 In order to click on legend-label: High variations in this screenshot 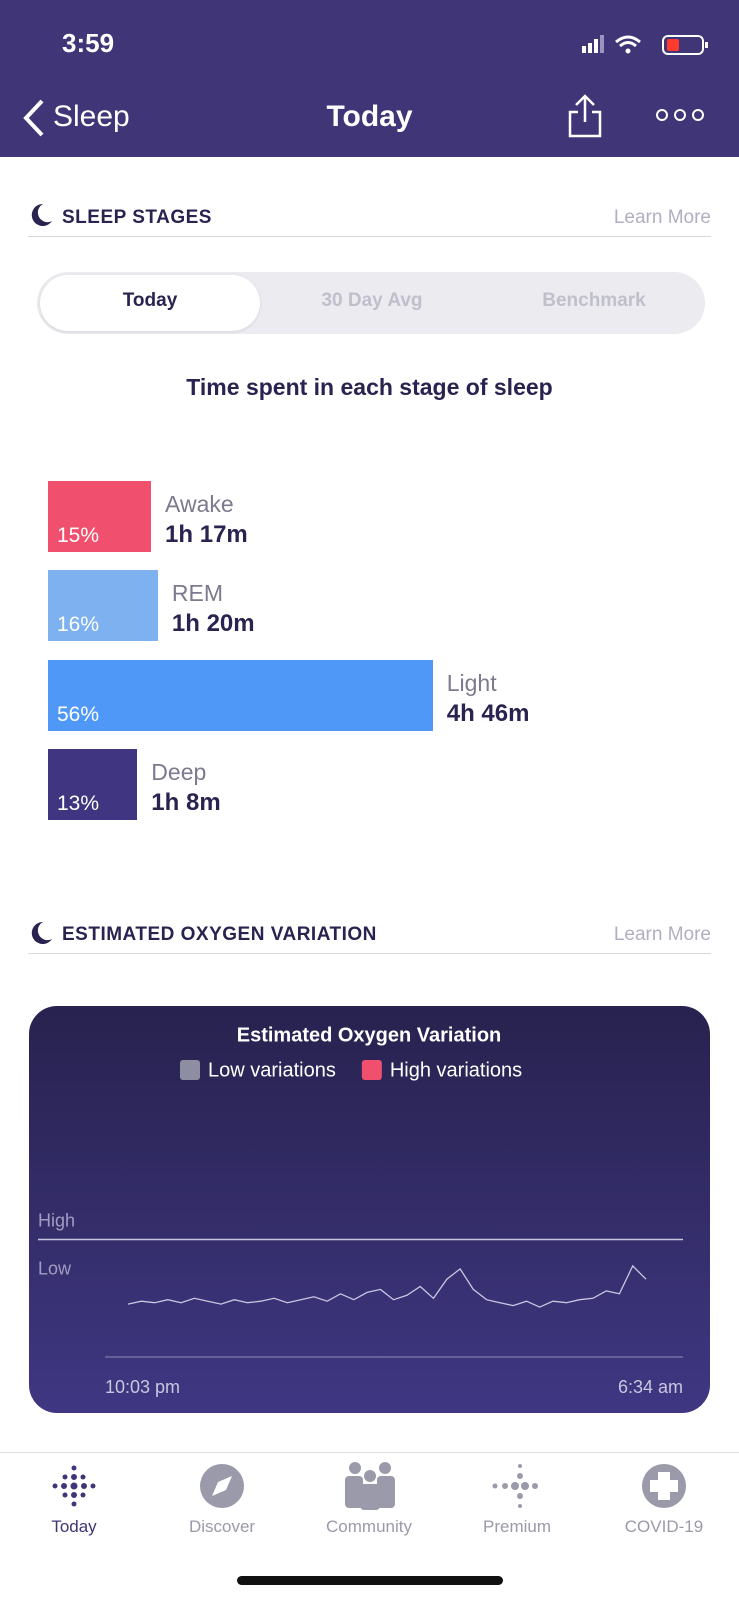, I will do `click(456, 1070)`.